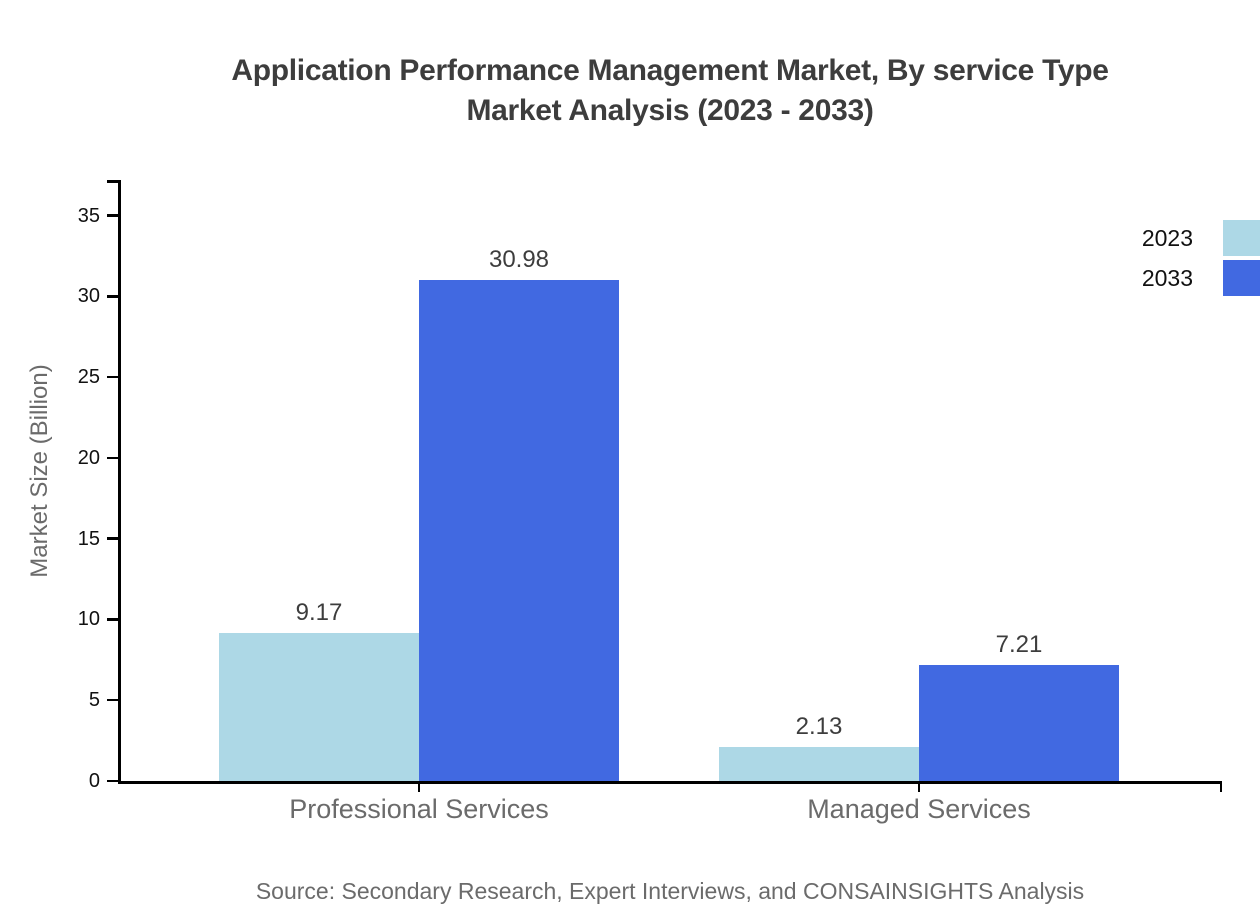 This screenshot has height=920, width=1260. I want to click on y-axis-end-tick, so click(114, 181).